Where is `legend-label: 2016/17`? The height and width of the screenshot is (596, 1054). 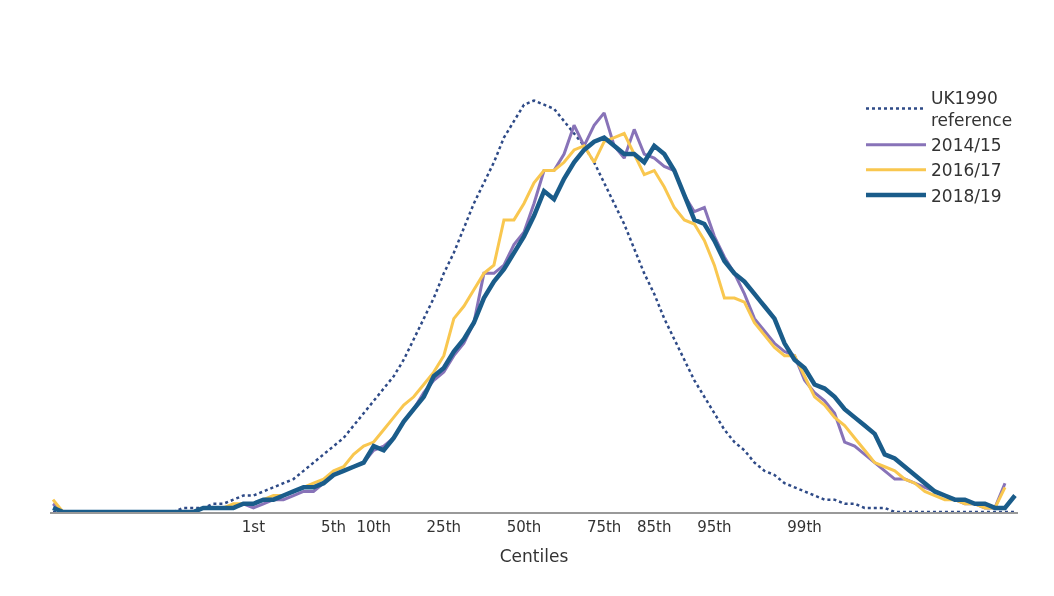
legend-label: 2016/17 is located at coordinates (966, 170).